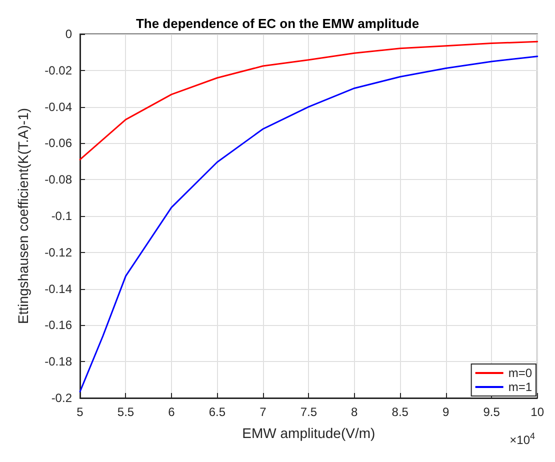 The image size is (555, 462). I want to click on legend-label: m=1, so click(520, 387).